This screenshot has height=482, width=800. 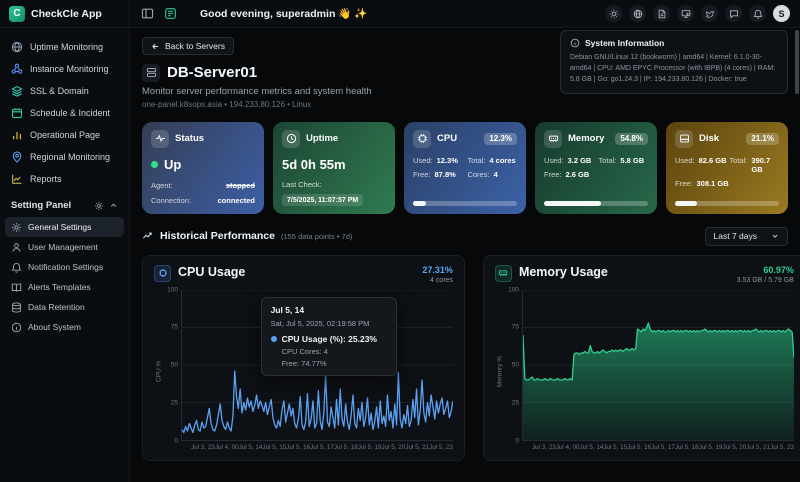 What do you see at coordinates (64, 69) in the screenshot?
I see `sidebar-item-instance-monitoring: Instance Monitoring` at bounding box center [64, 69].